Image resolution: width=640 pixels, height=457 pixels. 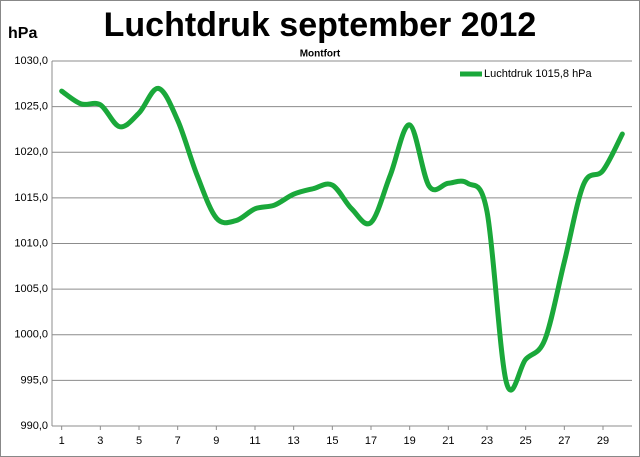 I want to click on y-tick-label: 1005,0, so click(x=31, y=289).